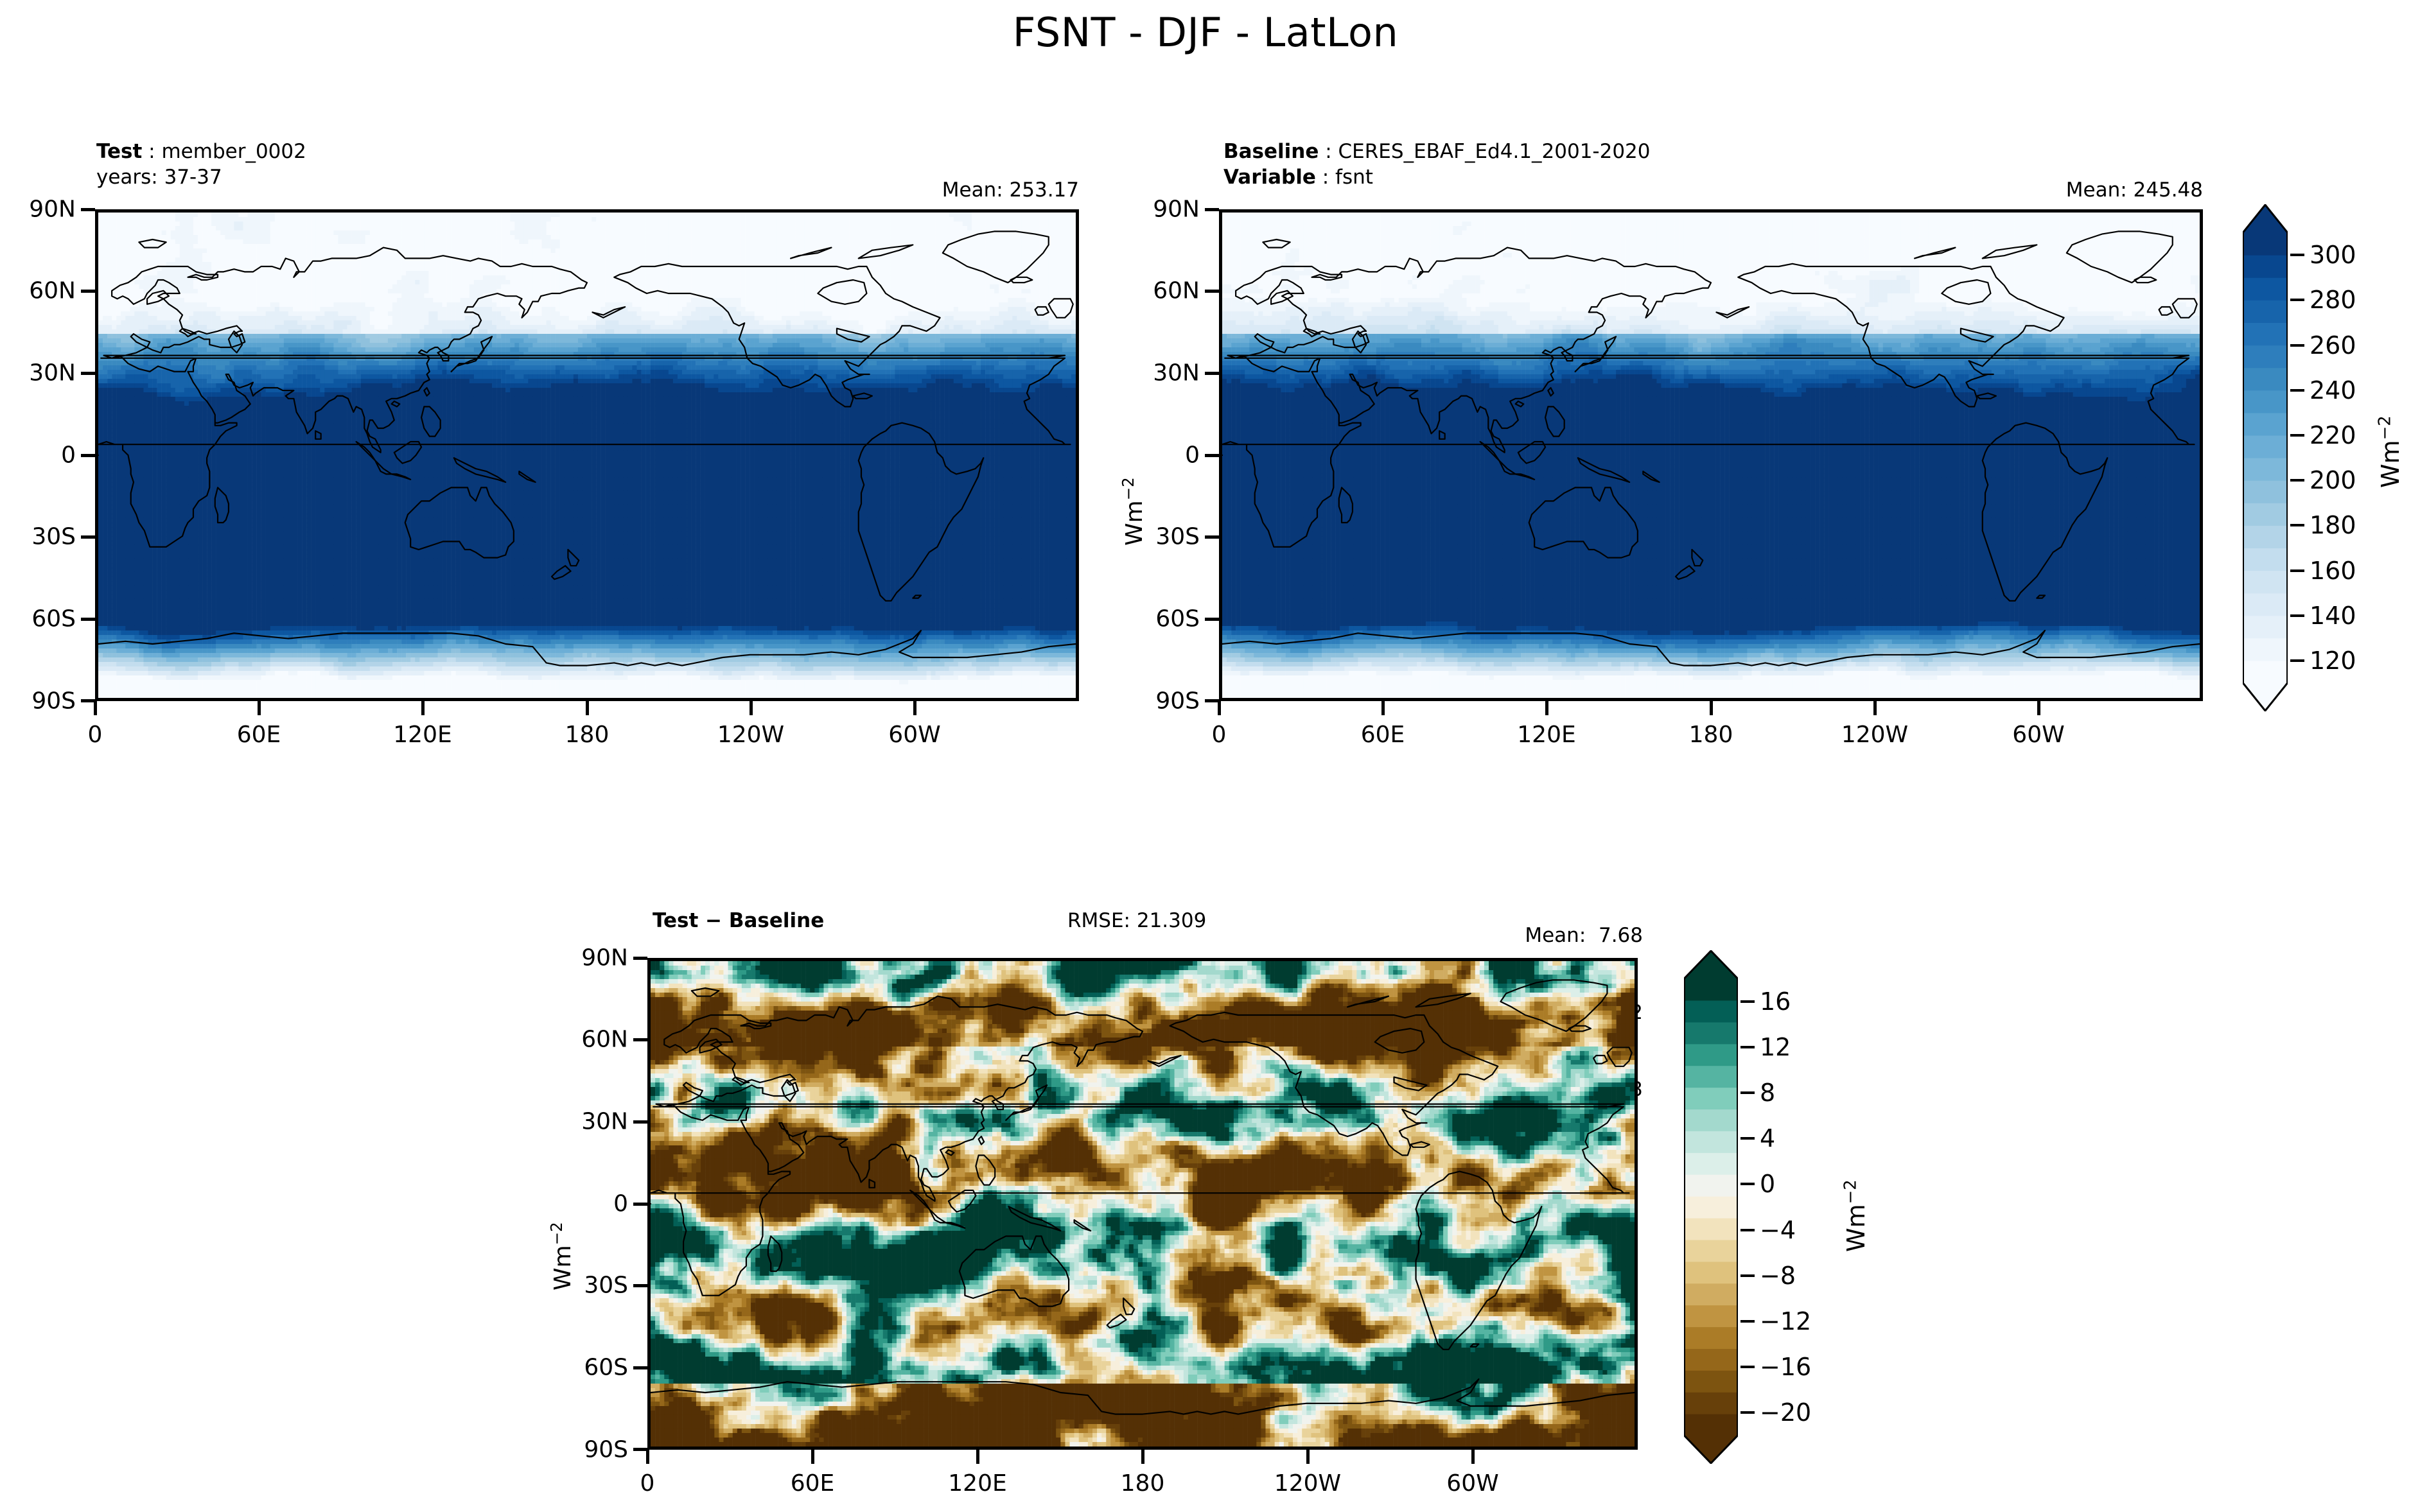 This screenshot has width=2411, height=1512. I want to click on baseline-panel-mean: Mean: 245.48, so click(2043, 190).